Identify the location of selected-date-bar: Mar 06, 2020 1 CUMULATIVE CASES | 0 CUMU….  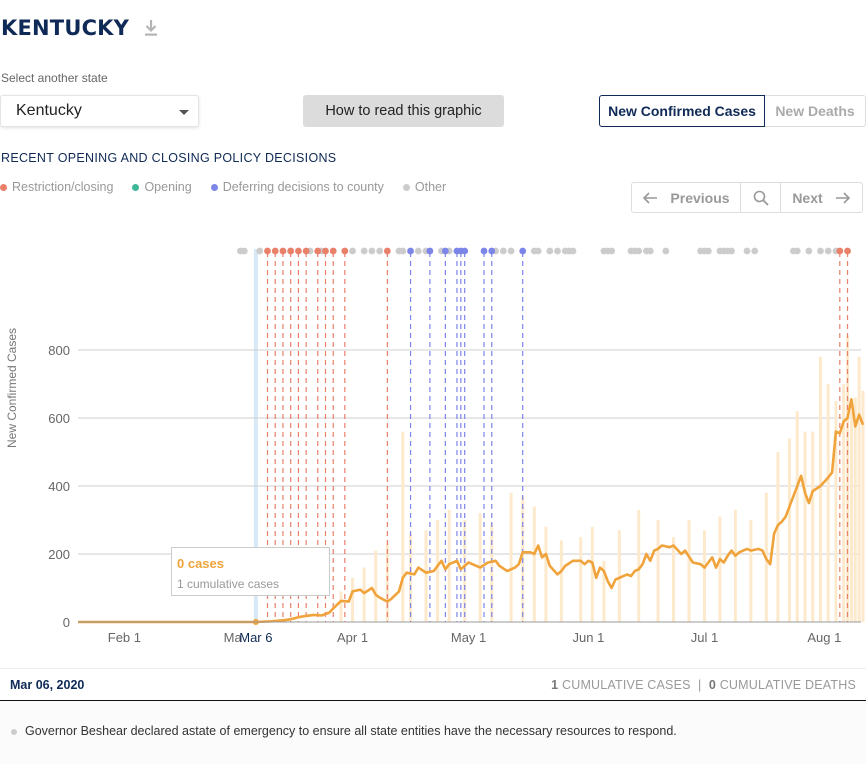
(433, 684).